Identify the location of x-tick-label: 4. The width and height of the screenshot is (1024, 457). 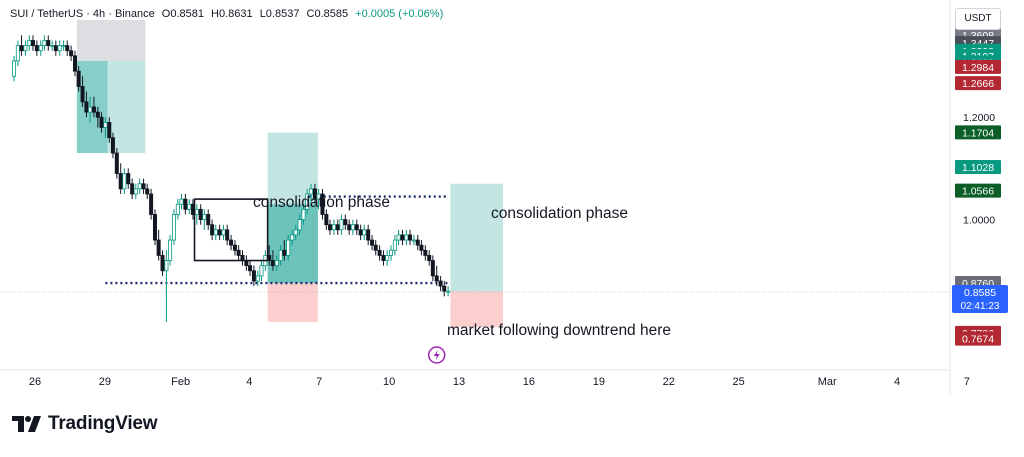
(249, 382).